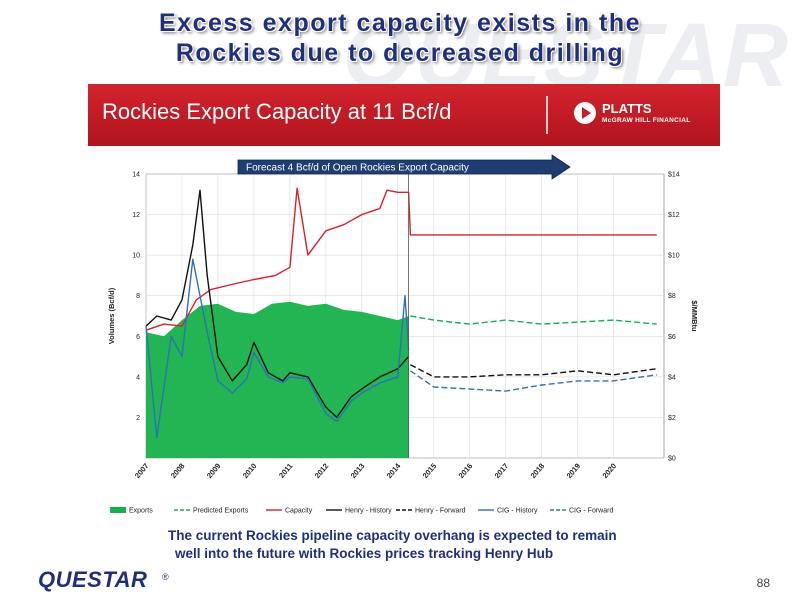  I want to click on annotation-arrow, so click(404, 167).